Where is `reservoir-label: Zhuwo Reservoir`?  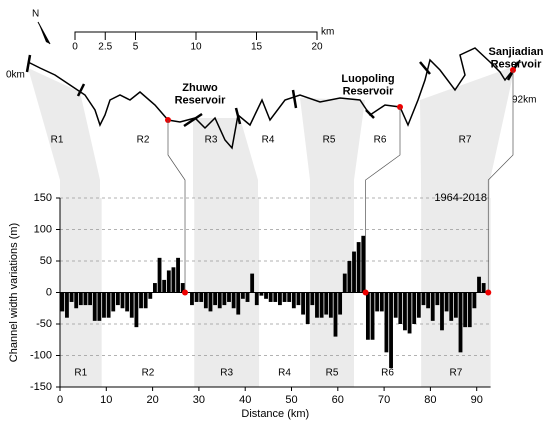 reservoir-label: Zhuwo Reservoir is located at coordinates (200, 94).